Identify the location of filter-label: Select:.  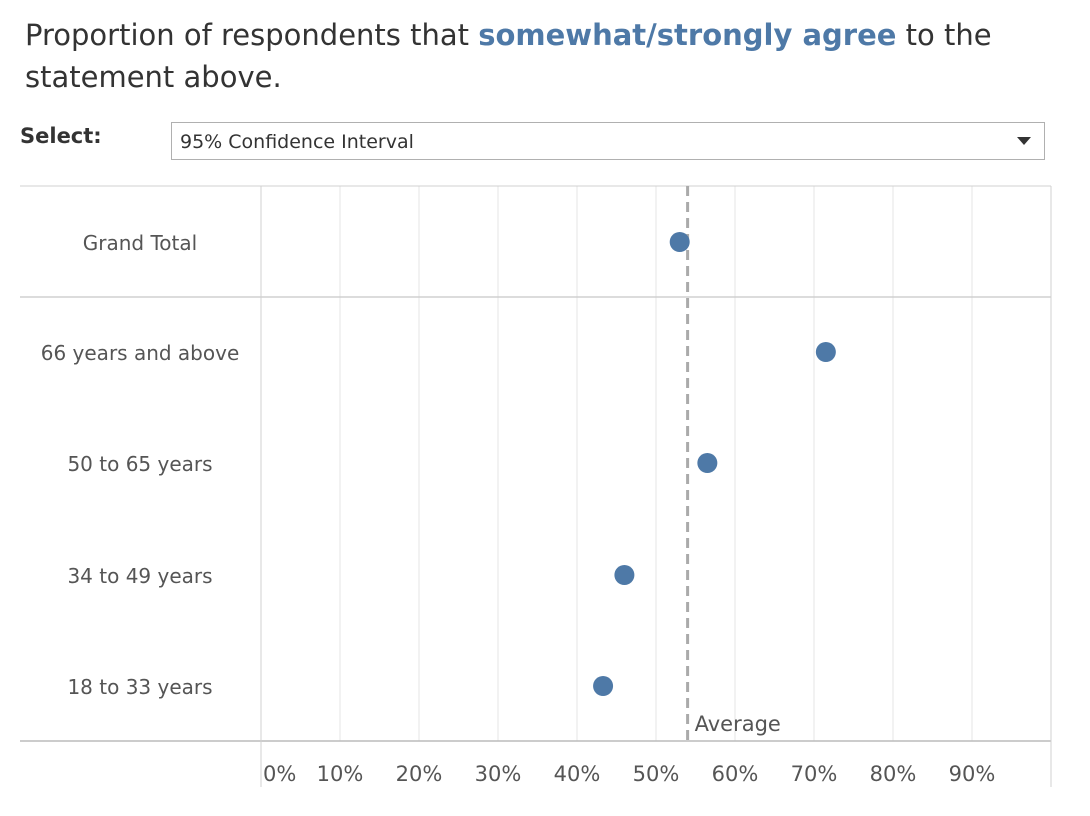
(61, 136).